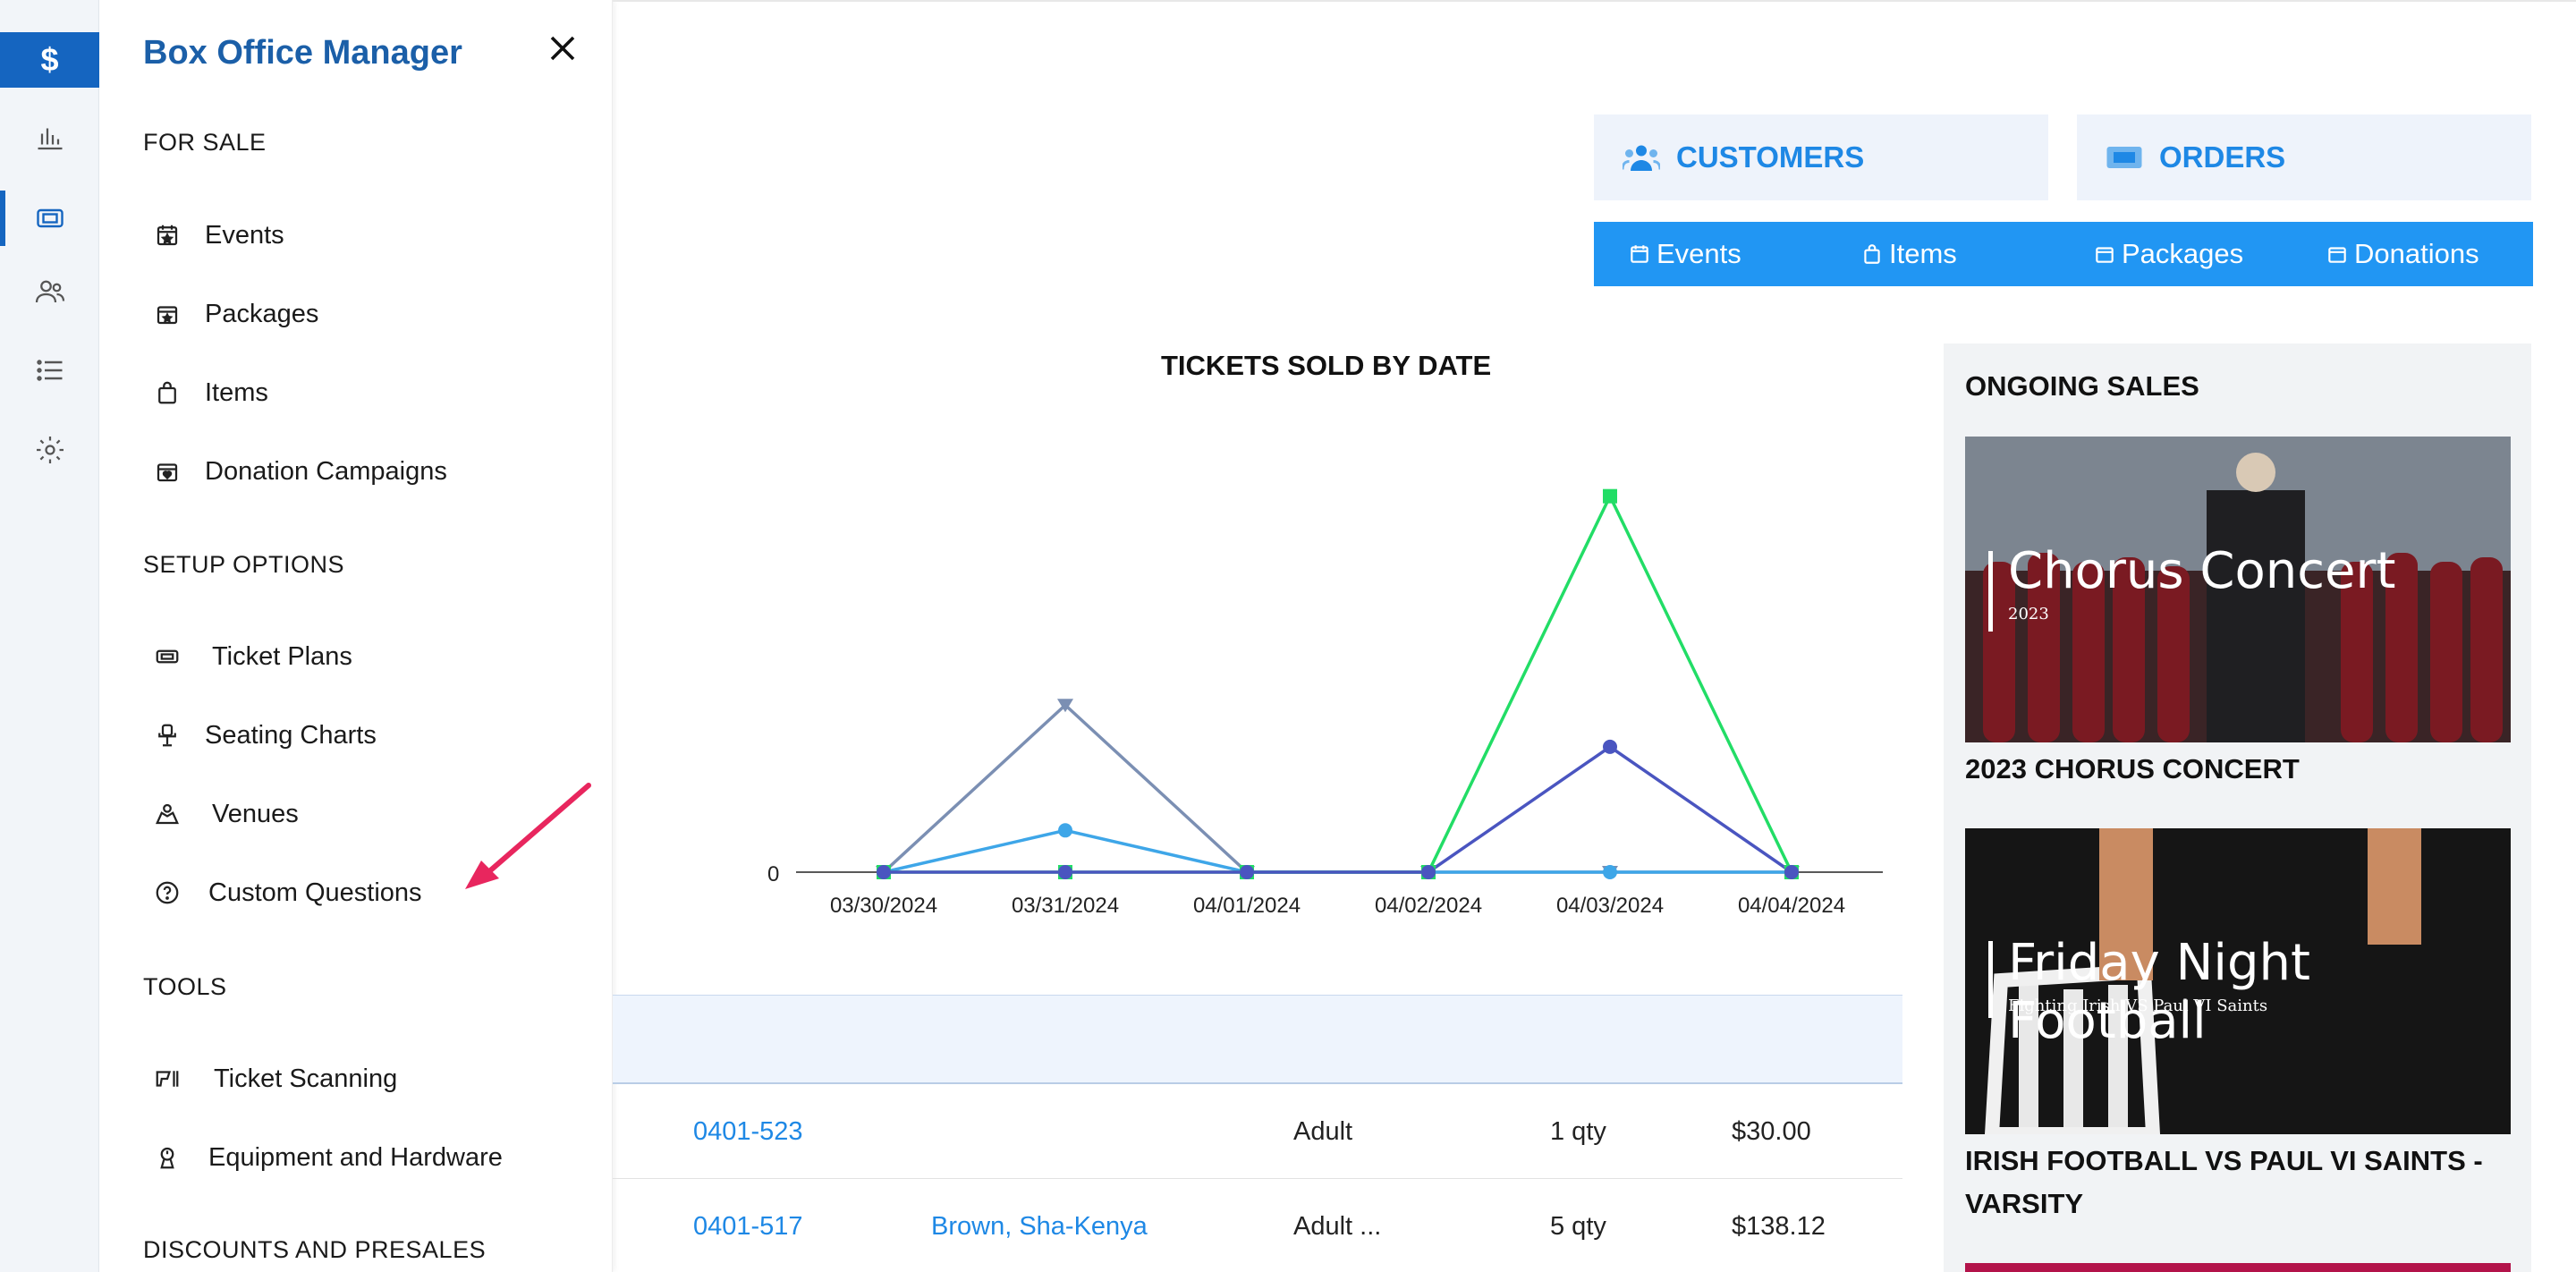 This screenshot has width=2576, height=1272. I want to click on menu-item-label: Custom Questions, so click(315, 892).